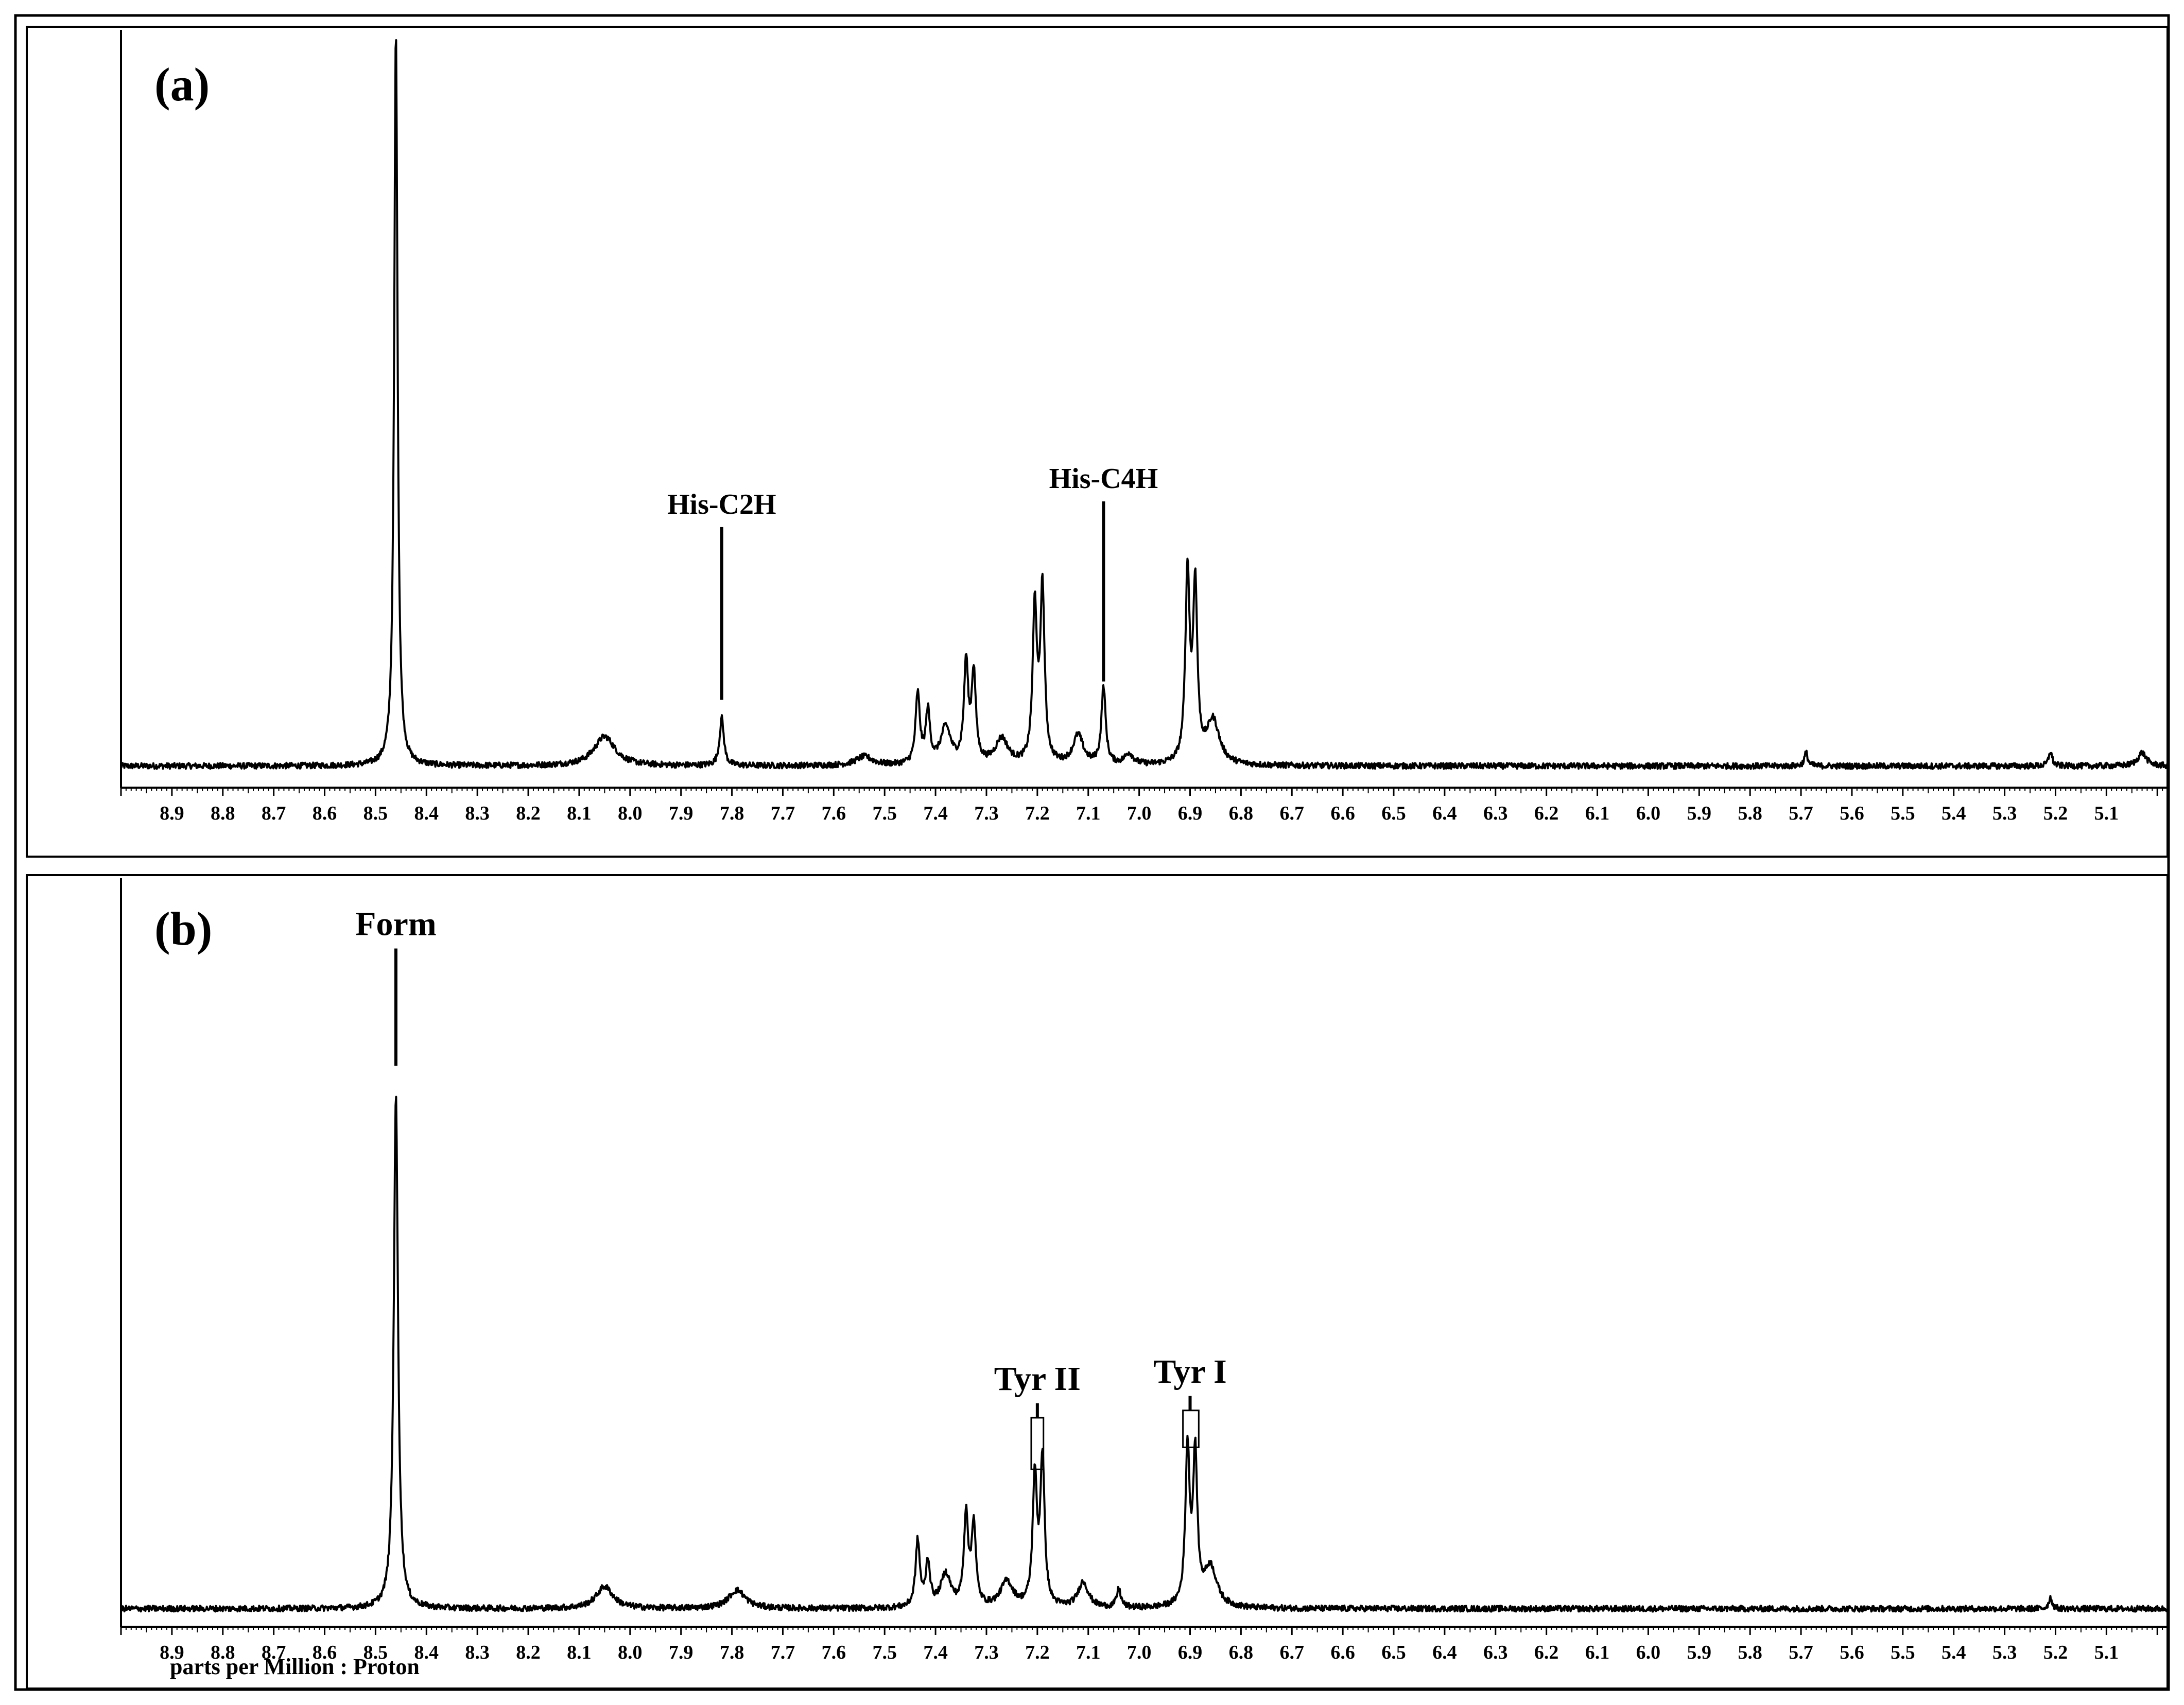 The height and width of the screenshot is (1705, 2184). Describe the element at coordinates (1750, 1652) in the screenshot. I see `panel-b-tick-label: 5.8` at that location.